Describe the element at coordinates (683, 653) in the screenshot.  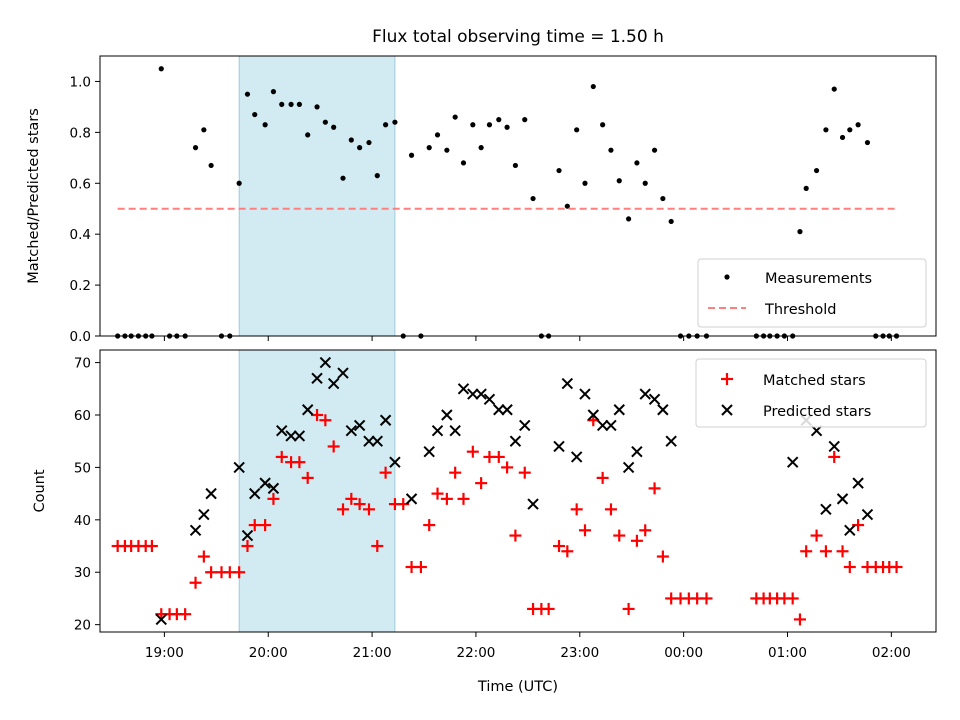
I see `x-tick-label: 00:00` at that location.